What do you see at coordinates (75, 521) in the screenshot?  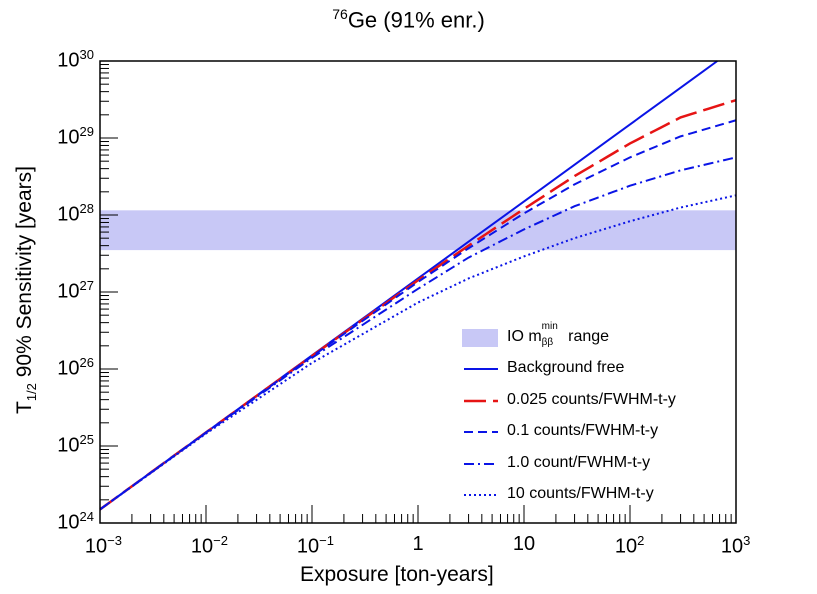 I see `y-tick-label: 1024` at bounding box center [75, 521].